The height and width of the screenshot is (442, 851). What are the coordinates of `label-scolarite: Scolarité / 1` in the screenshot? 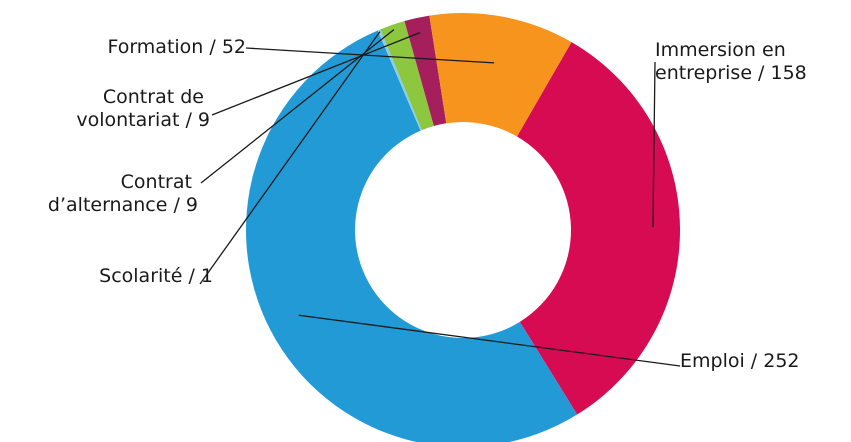 It's located at (156, 276).